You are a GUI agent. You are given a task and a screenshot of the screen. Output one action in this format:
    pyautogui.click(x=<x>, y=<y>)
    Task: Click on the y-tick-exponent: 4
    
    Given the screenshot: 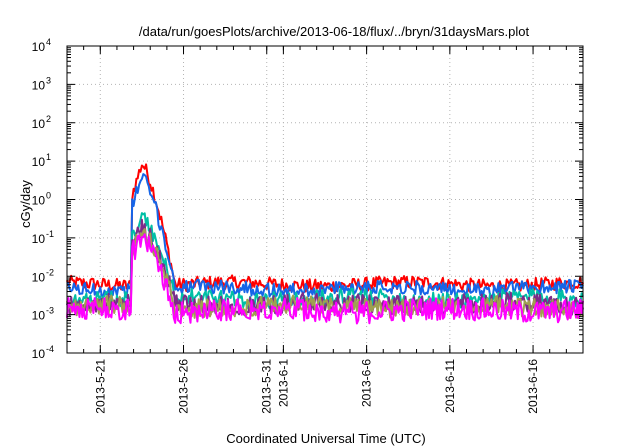 What is the action you would take?
    pyautogui.click(x=48, y=42)
    